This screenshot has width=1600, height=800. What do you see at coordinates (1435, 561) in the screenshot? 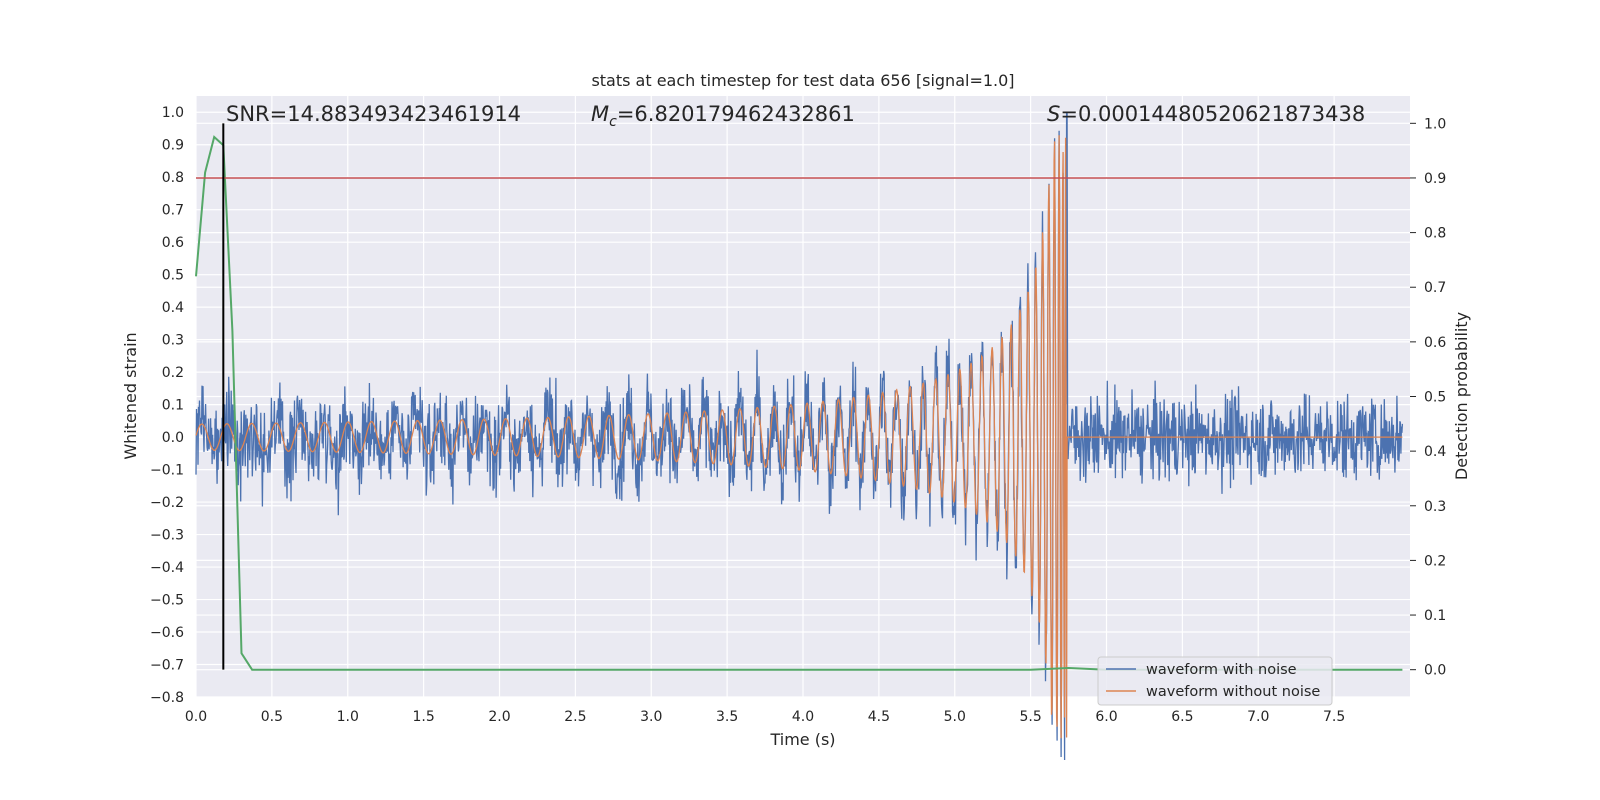
I see `y2-tick-label: 0.2` at bounding box center [1435, 561].